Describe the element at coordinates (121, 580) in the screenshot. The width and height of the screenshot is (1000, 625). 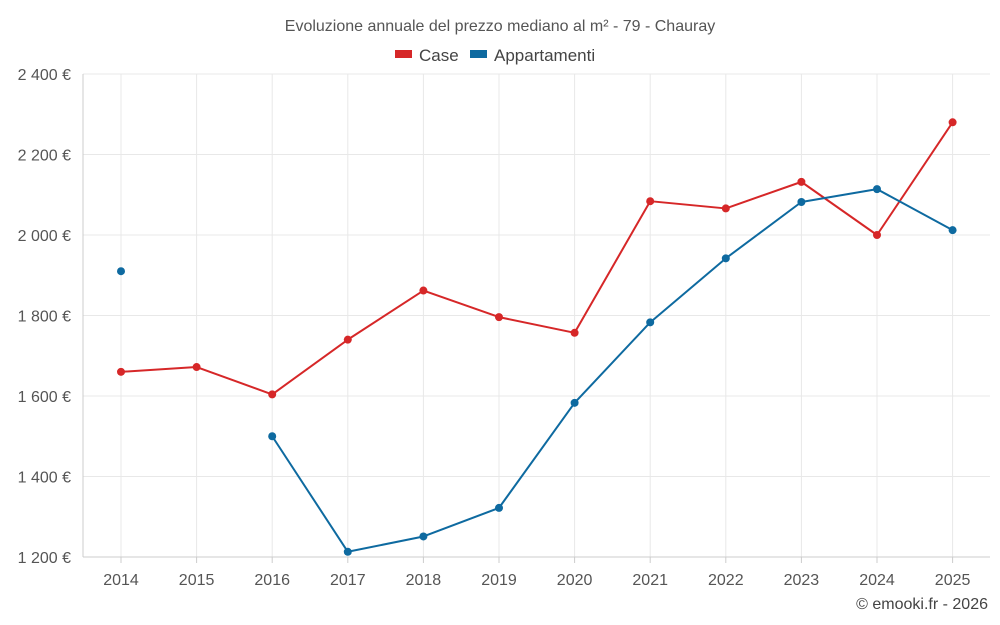
I see `x-tick-label: 2014` at that location.